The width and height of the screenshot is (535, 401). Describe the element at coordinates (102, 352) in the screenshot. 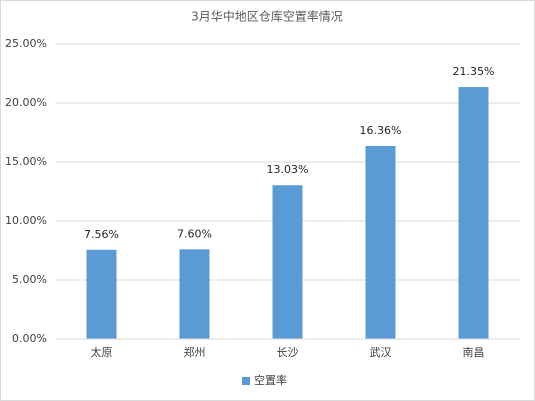

I see `x-tick-label: 太原` at that location.